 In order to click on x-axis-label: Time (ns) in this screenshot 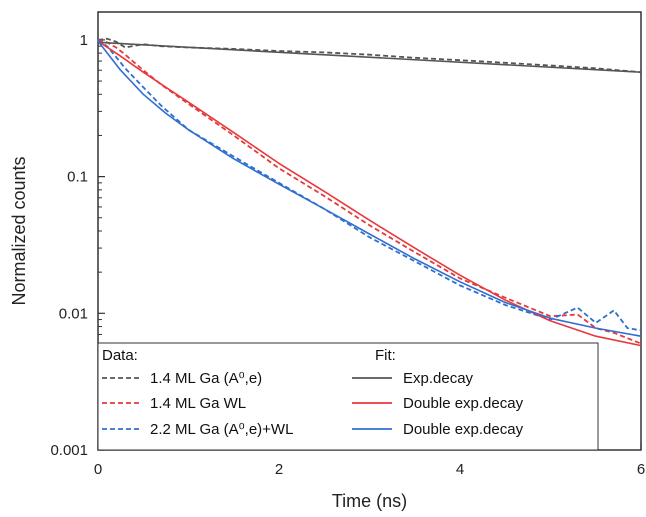, I will do `click(369, 501)`.